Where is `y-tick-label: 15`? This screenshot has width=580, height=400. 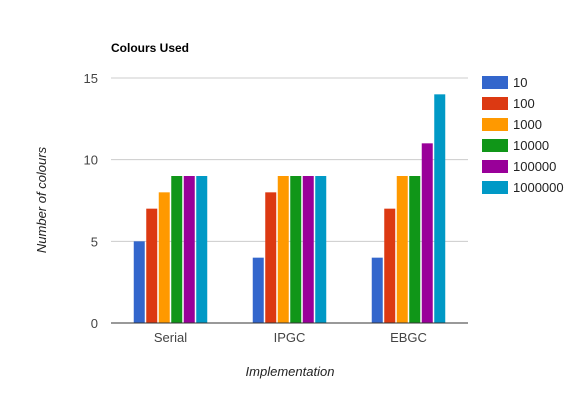 y-tick-label: 15 is located at coordinates (91, 78).